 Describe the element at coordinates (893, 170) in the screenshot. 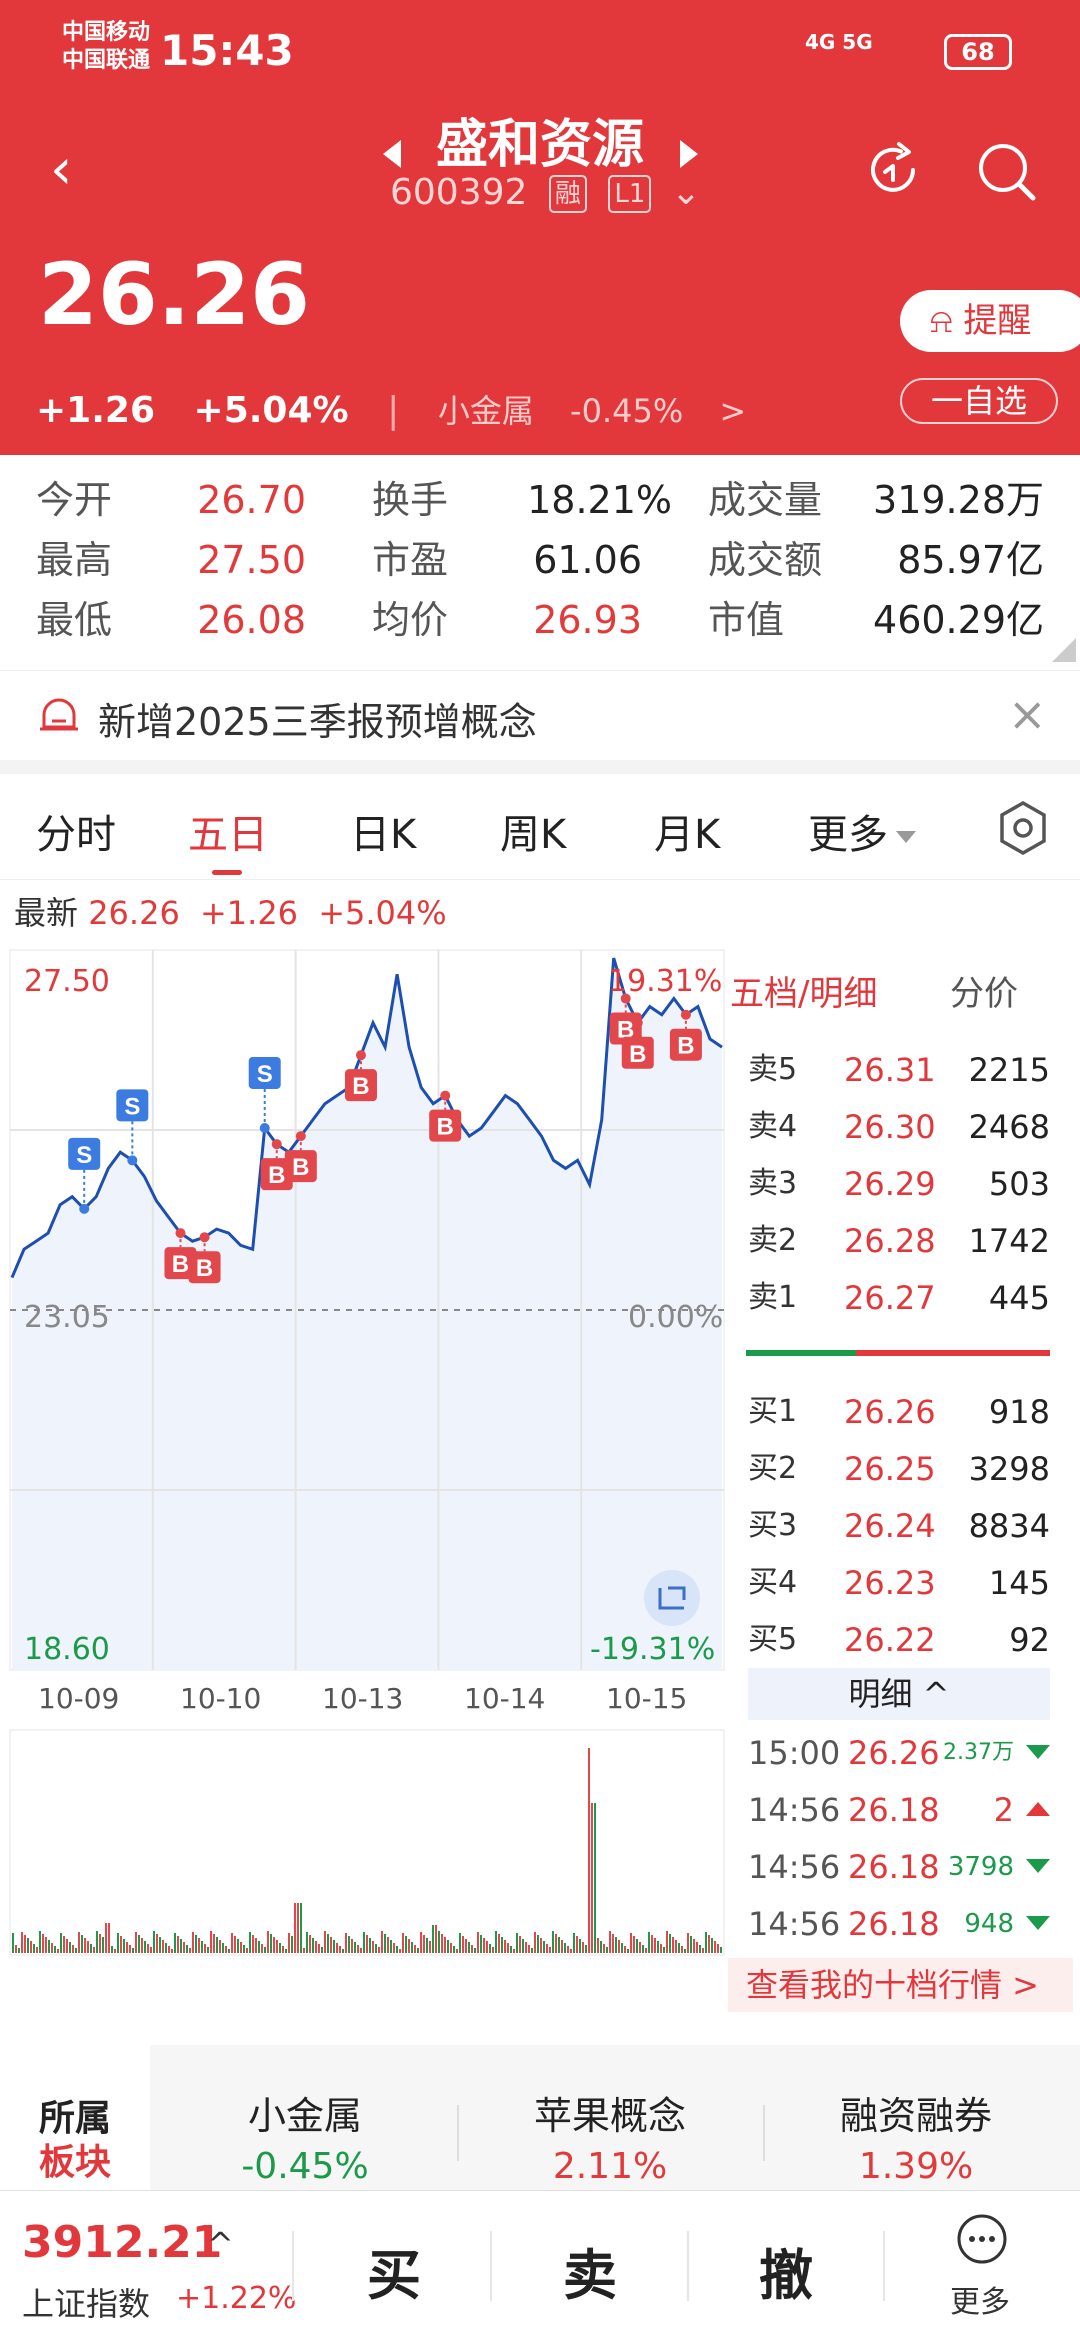

I see `refresh-icon` at that location.